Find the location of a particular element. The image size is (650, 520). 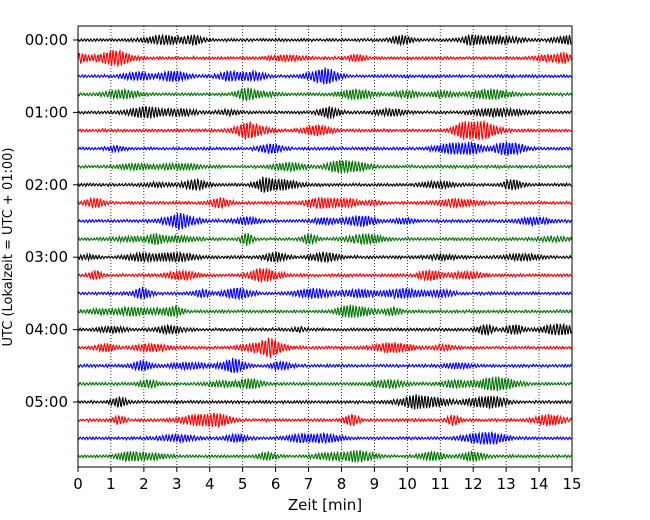

x-tick-label: 8 is located at coordinates (342, 484).